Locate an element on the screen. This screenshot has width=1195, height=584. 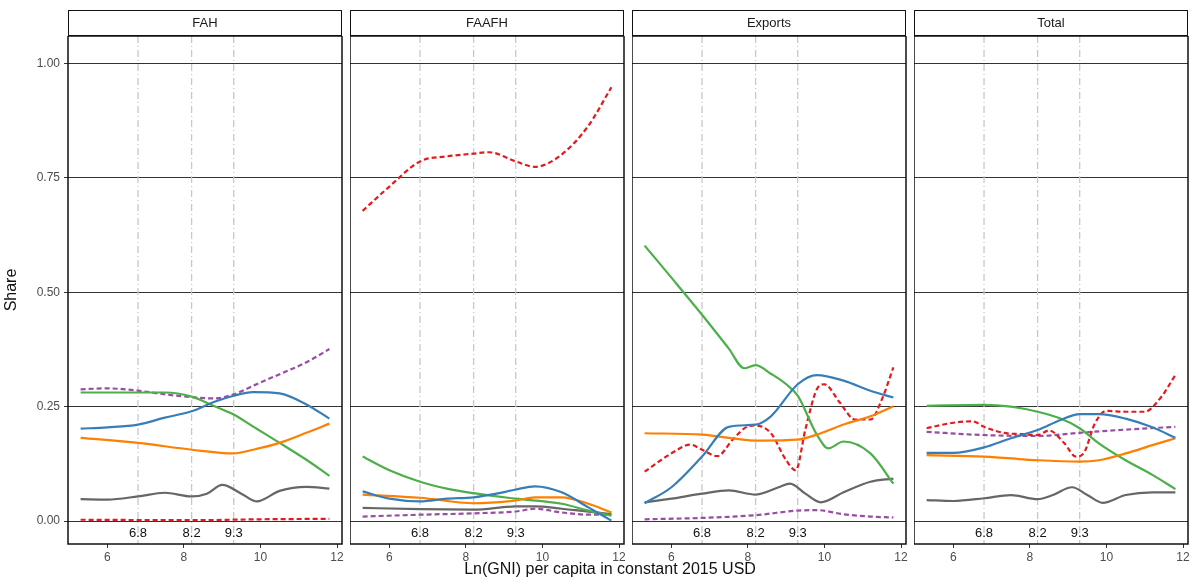
chart-title: Total is located at coordinates (1051, 23).